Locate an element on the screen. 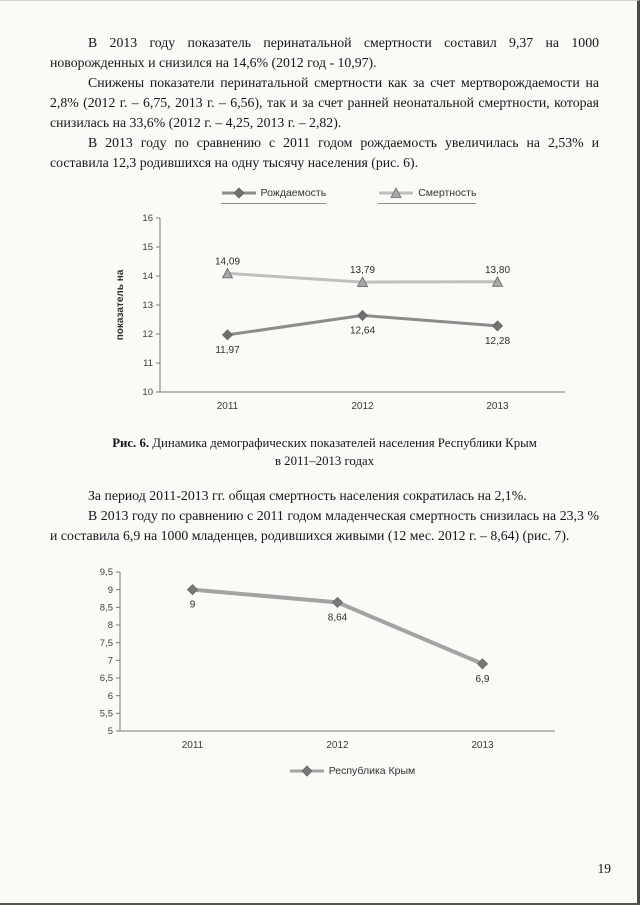 The height and width of the screenshot is (905, 640). legend-label-birthrate: Рождаемость is located at coordinates (293, 193).